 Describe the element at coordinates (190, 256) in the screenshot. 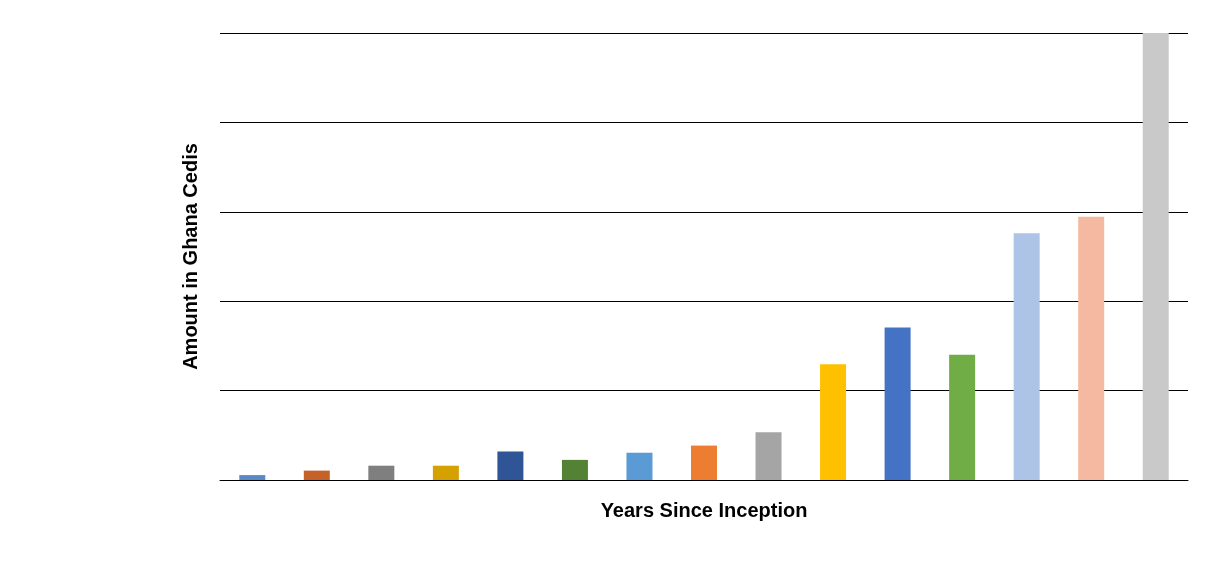

I see `y-axis-title: Amount in Ghana Cedis` at that location.